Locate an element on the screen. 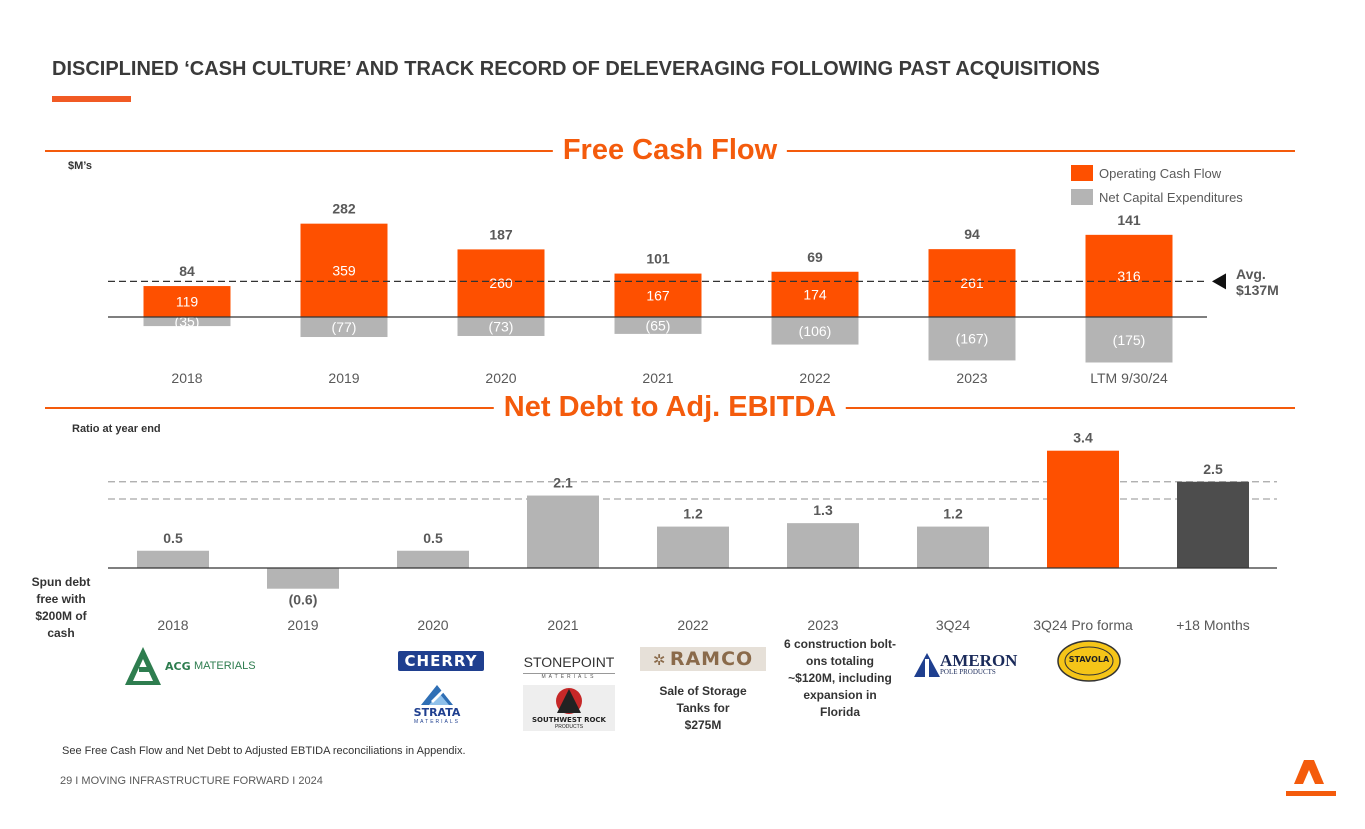 The height and width of the screenshot is (829, 1365). stonepoint-sub: MATERIALS is located at coordinates (569, 676).